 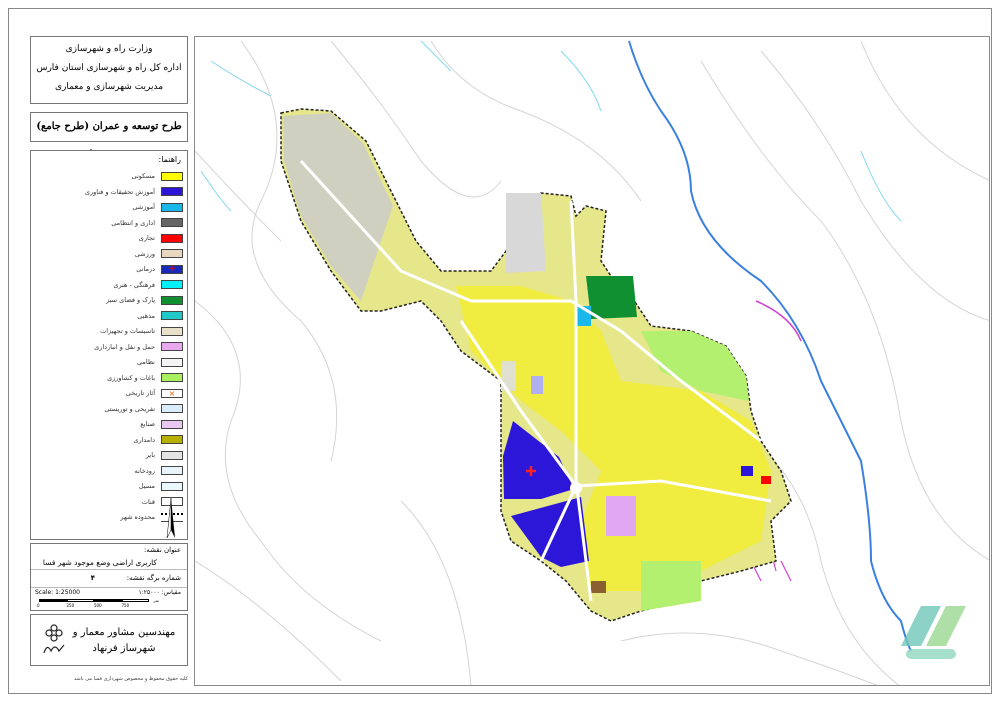 What do you see at coordinates (146, 315) in the screenshot?
I see `legend-label: مذهبی` at bounding box center [146, 315].